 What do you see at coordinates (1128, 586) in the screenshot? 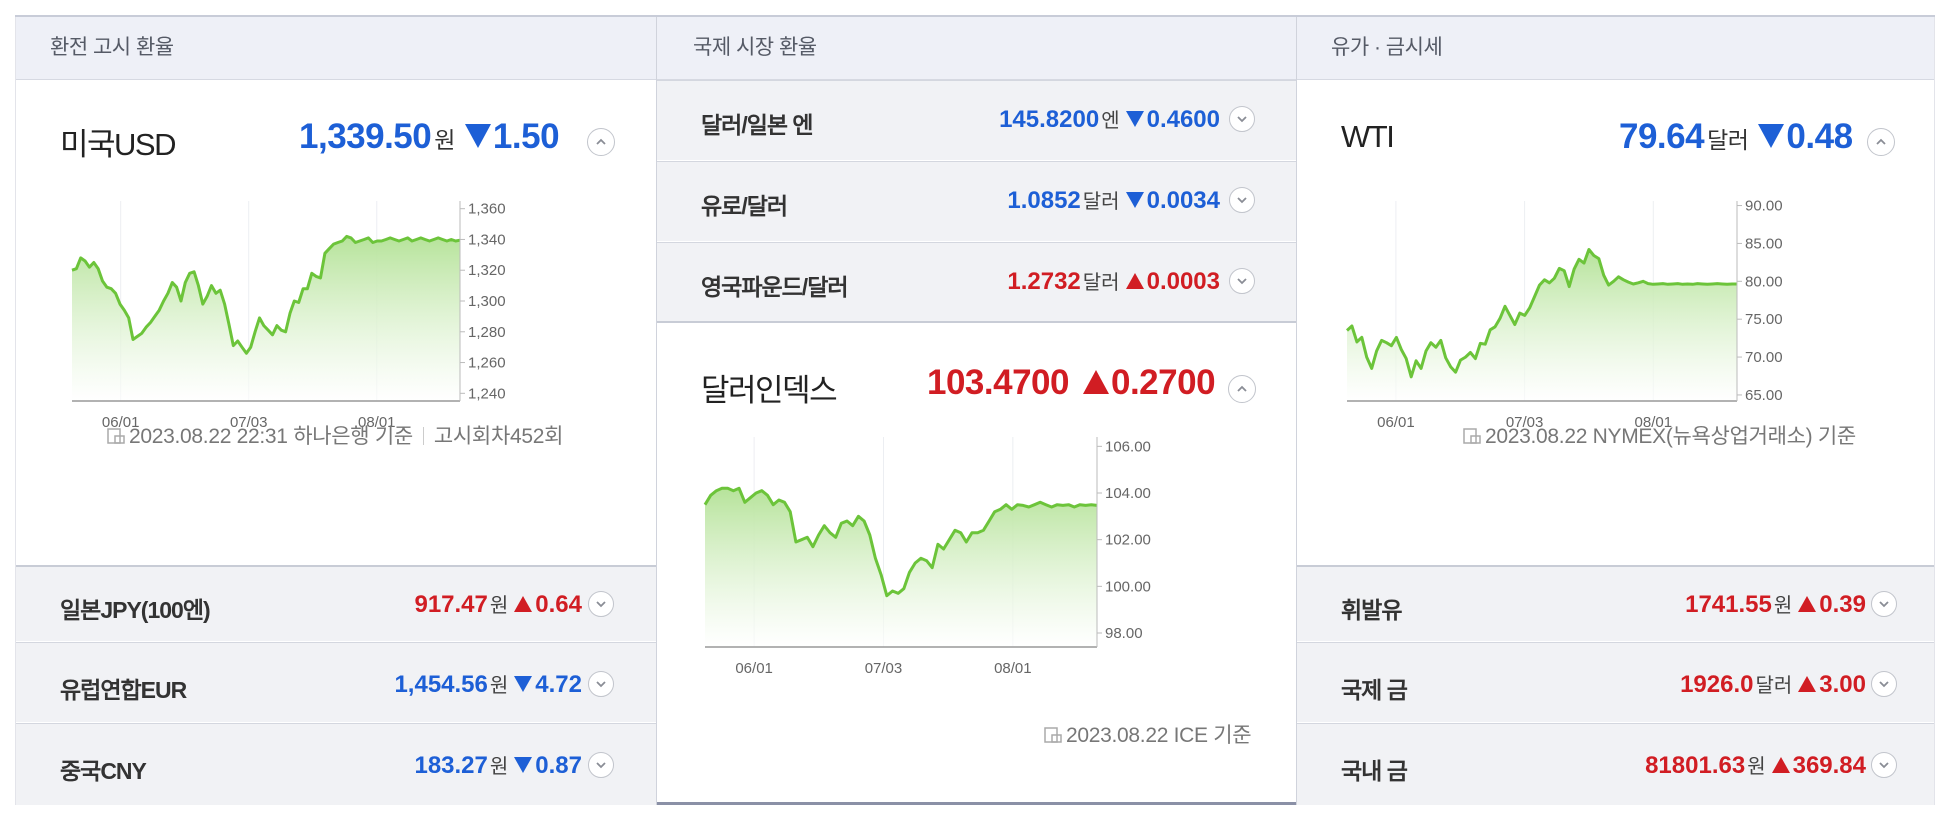
I see `y-tick-label: 100.00` at bounding box center [1128, 586].